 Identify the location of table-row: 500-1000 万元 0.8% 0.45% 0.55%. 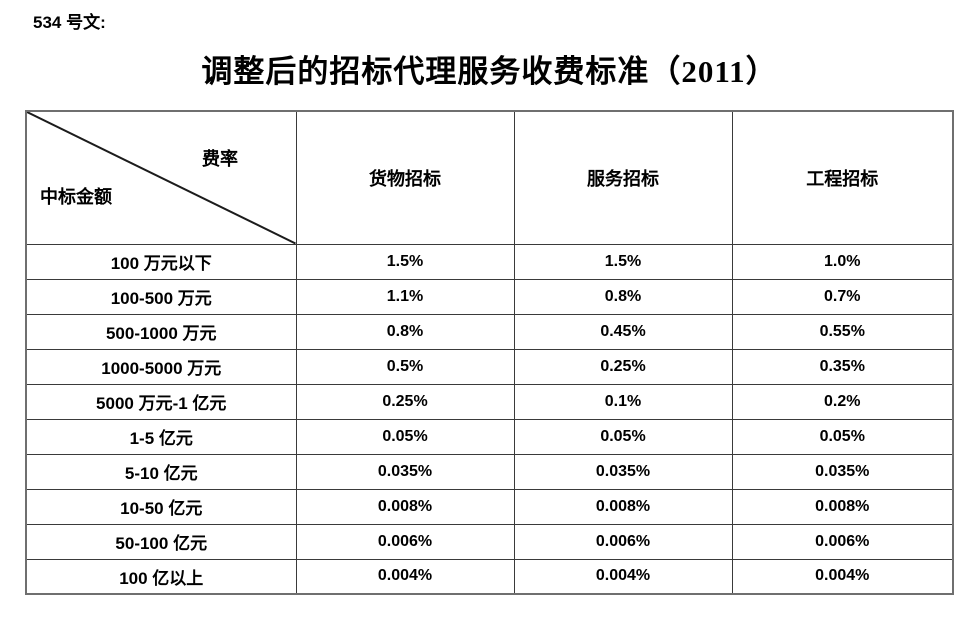
(489, 331).